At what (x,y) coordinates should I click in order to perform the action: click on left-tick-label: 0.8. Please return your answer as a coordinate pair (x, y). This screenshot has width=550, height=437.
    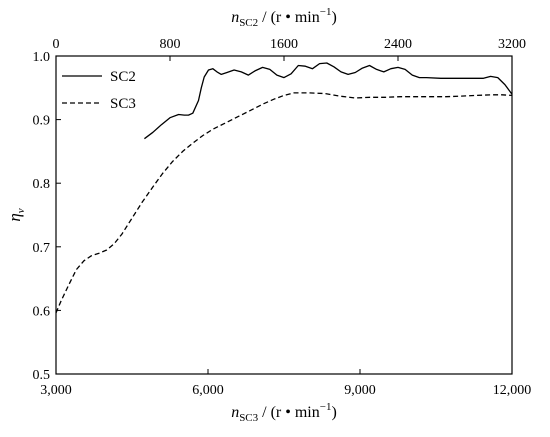
    Looking at the image, I should click on (42, 184).